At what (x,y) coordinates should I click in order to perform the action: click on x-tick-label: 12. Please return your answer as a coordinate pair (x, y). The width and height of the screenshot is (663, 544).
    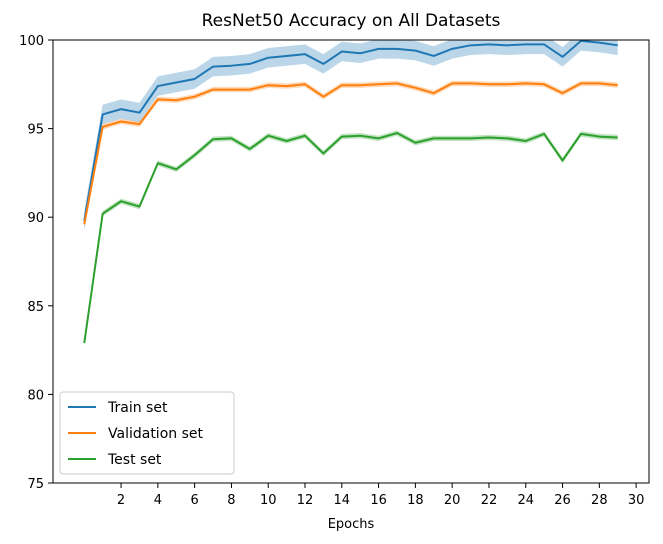
    Looking at the image, I should click on (305, 500).